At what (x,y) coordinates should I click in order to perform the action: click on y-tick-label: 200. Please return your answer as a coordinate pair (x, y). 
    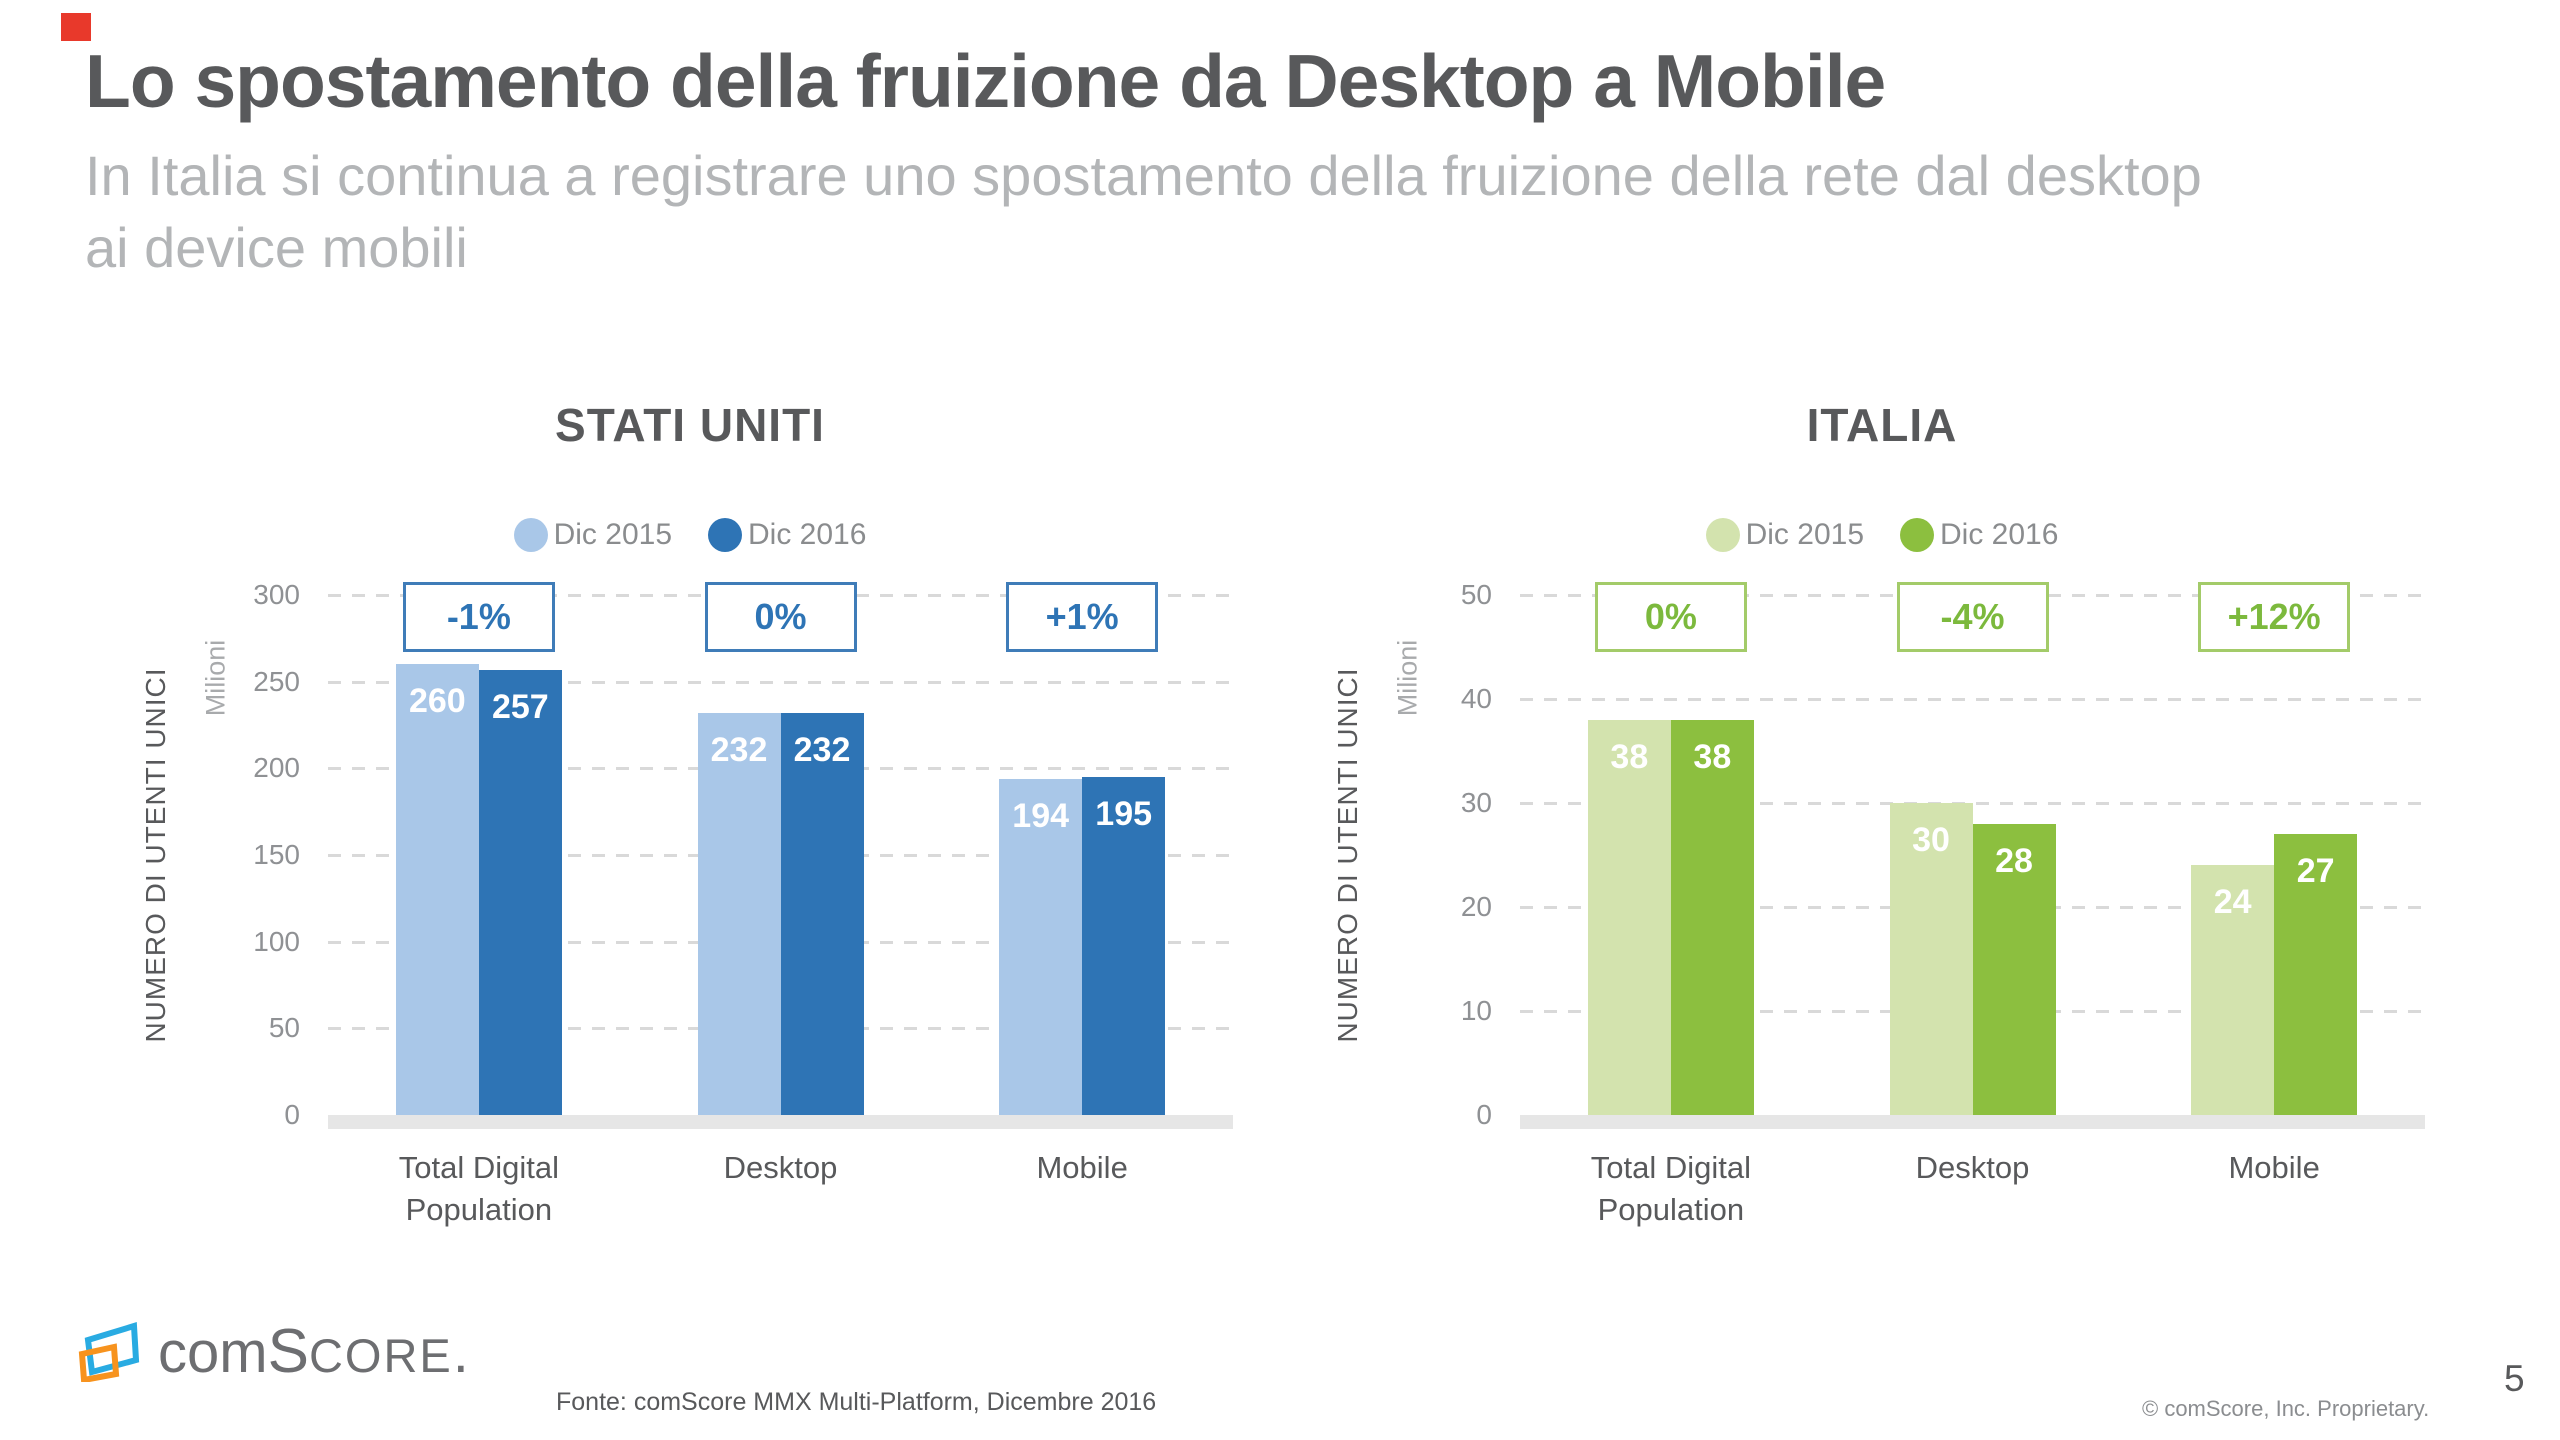
    Looking at the image, I should click on (276, 768).